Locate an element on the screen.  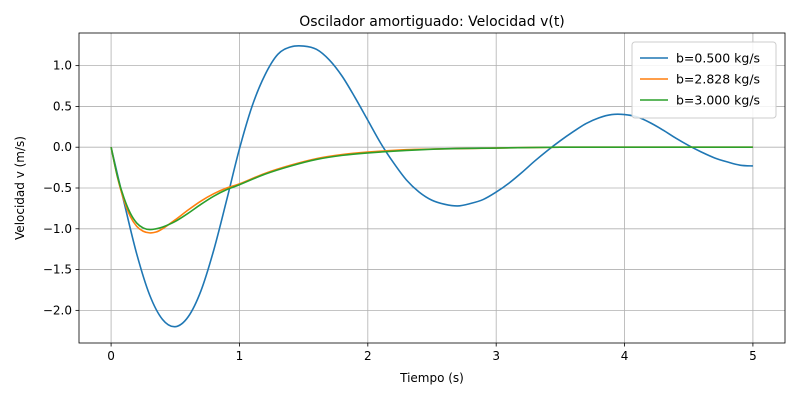
y-axis-label: Velocidad v (m/s) is located at coordinates (20, 188).